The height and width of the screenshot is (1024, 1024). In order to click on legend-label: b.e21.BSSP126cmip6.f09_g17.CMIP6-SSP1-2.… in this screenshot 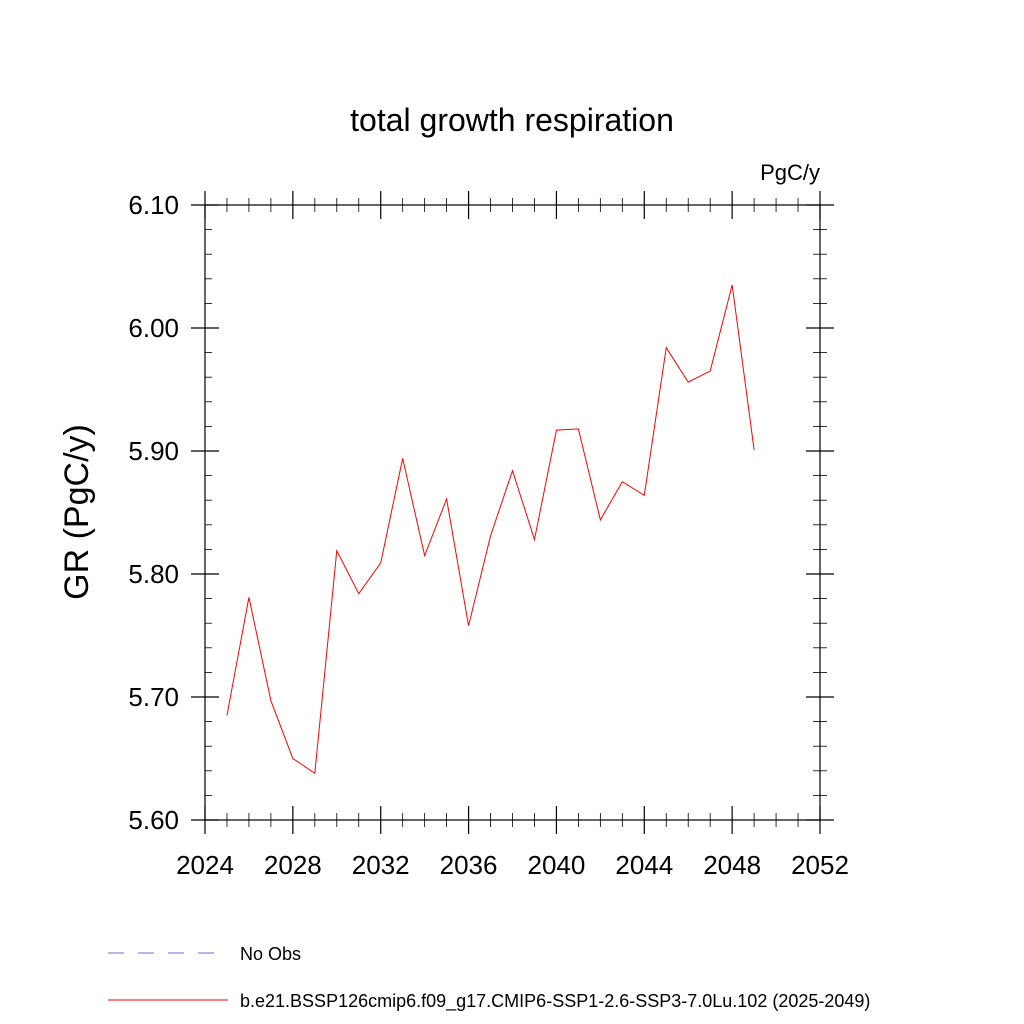, I will do `click(555, 1001)`.